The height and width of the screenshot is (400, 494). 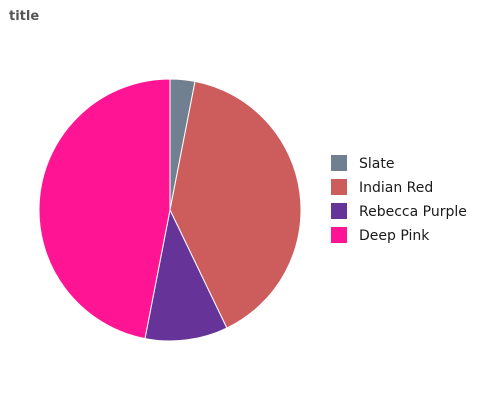 What do you see at coordinates (376, 164) in the screenshot?
I see `legend-label-slate: Slate` at bounding box center [376, 164].